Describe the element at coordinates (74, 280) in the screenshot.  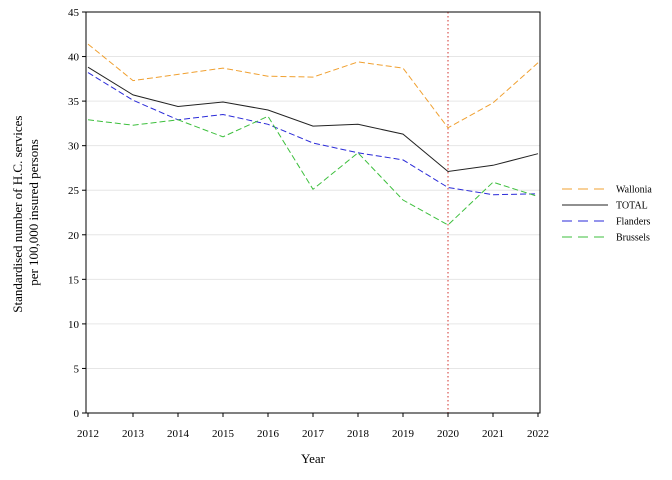
I see `y-tick-label: 15` at that location.